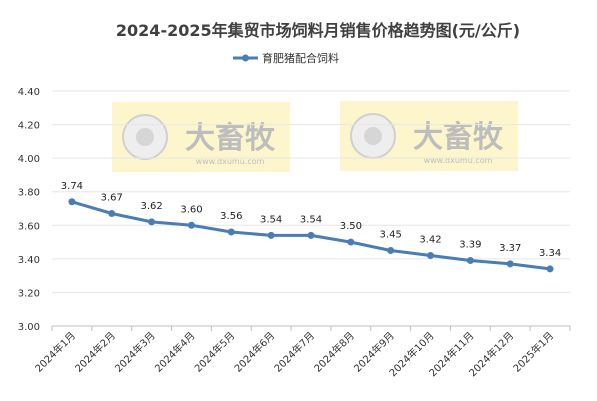  I want to click on x-tick-label: 2024年3月, so click(135, 352).